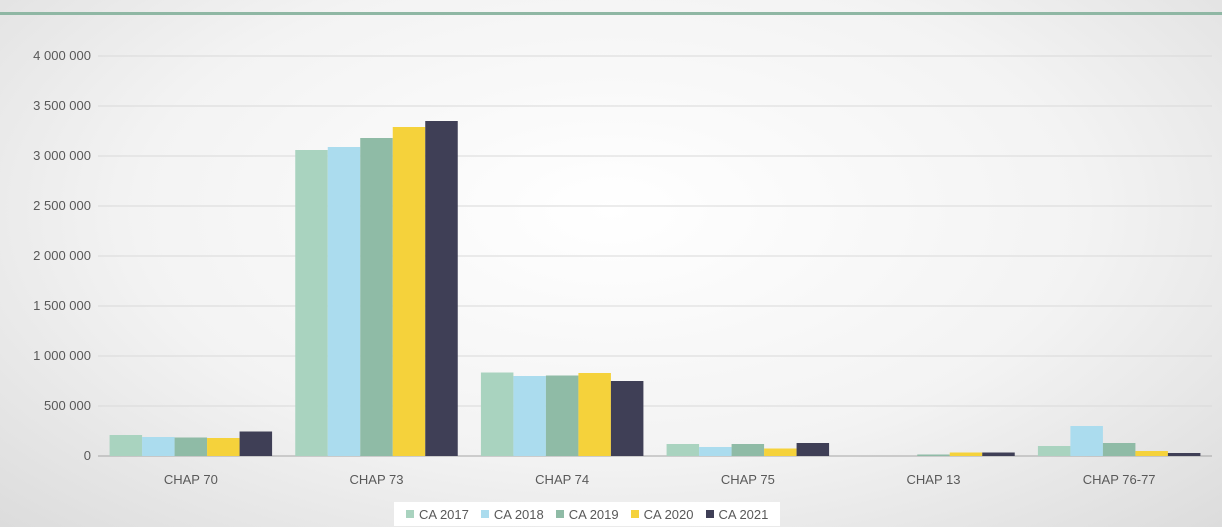 The image size is (1222, 527). Describe the element at coordinates (62, 155) in the screenshot. I see `y-tick-label: 3 000 000` at that location.